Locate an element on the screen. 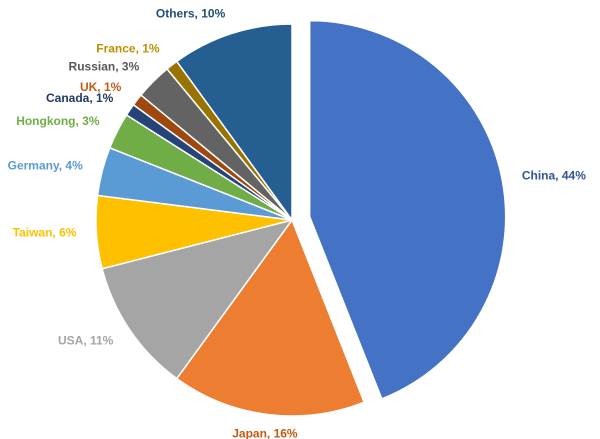 Image resolution: width=600 pixels, height=439 pixels. slice-label: Germany, 4% is located at coordinates (45, 165).